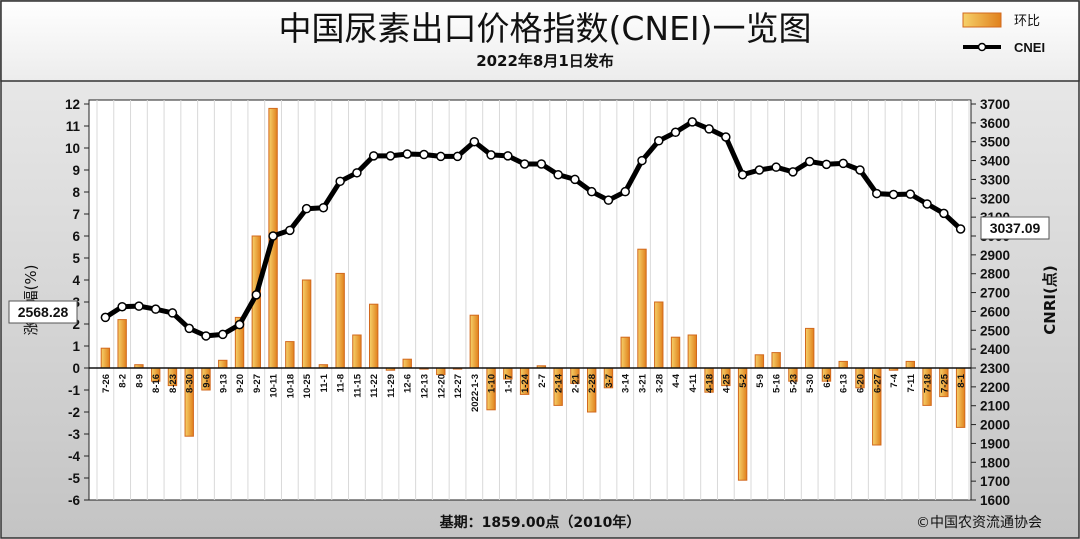 Image resolution: width=1080 pixels, height=539 pixels. I want to click on y-right-tick-label: 1900, so click(995, 443).